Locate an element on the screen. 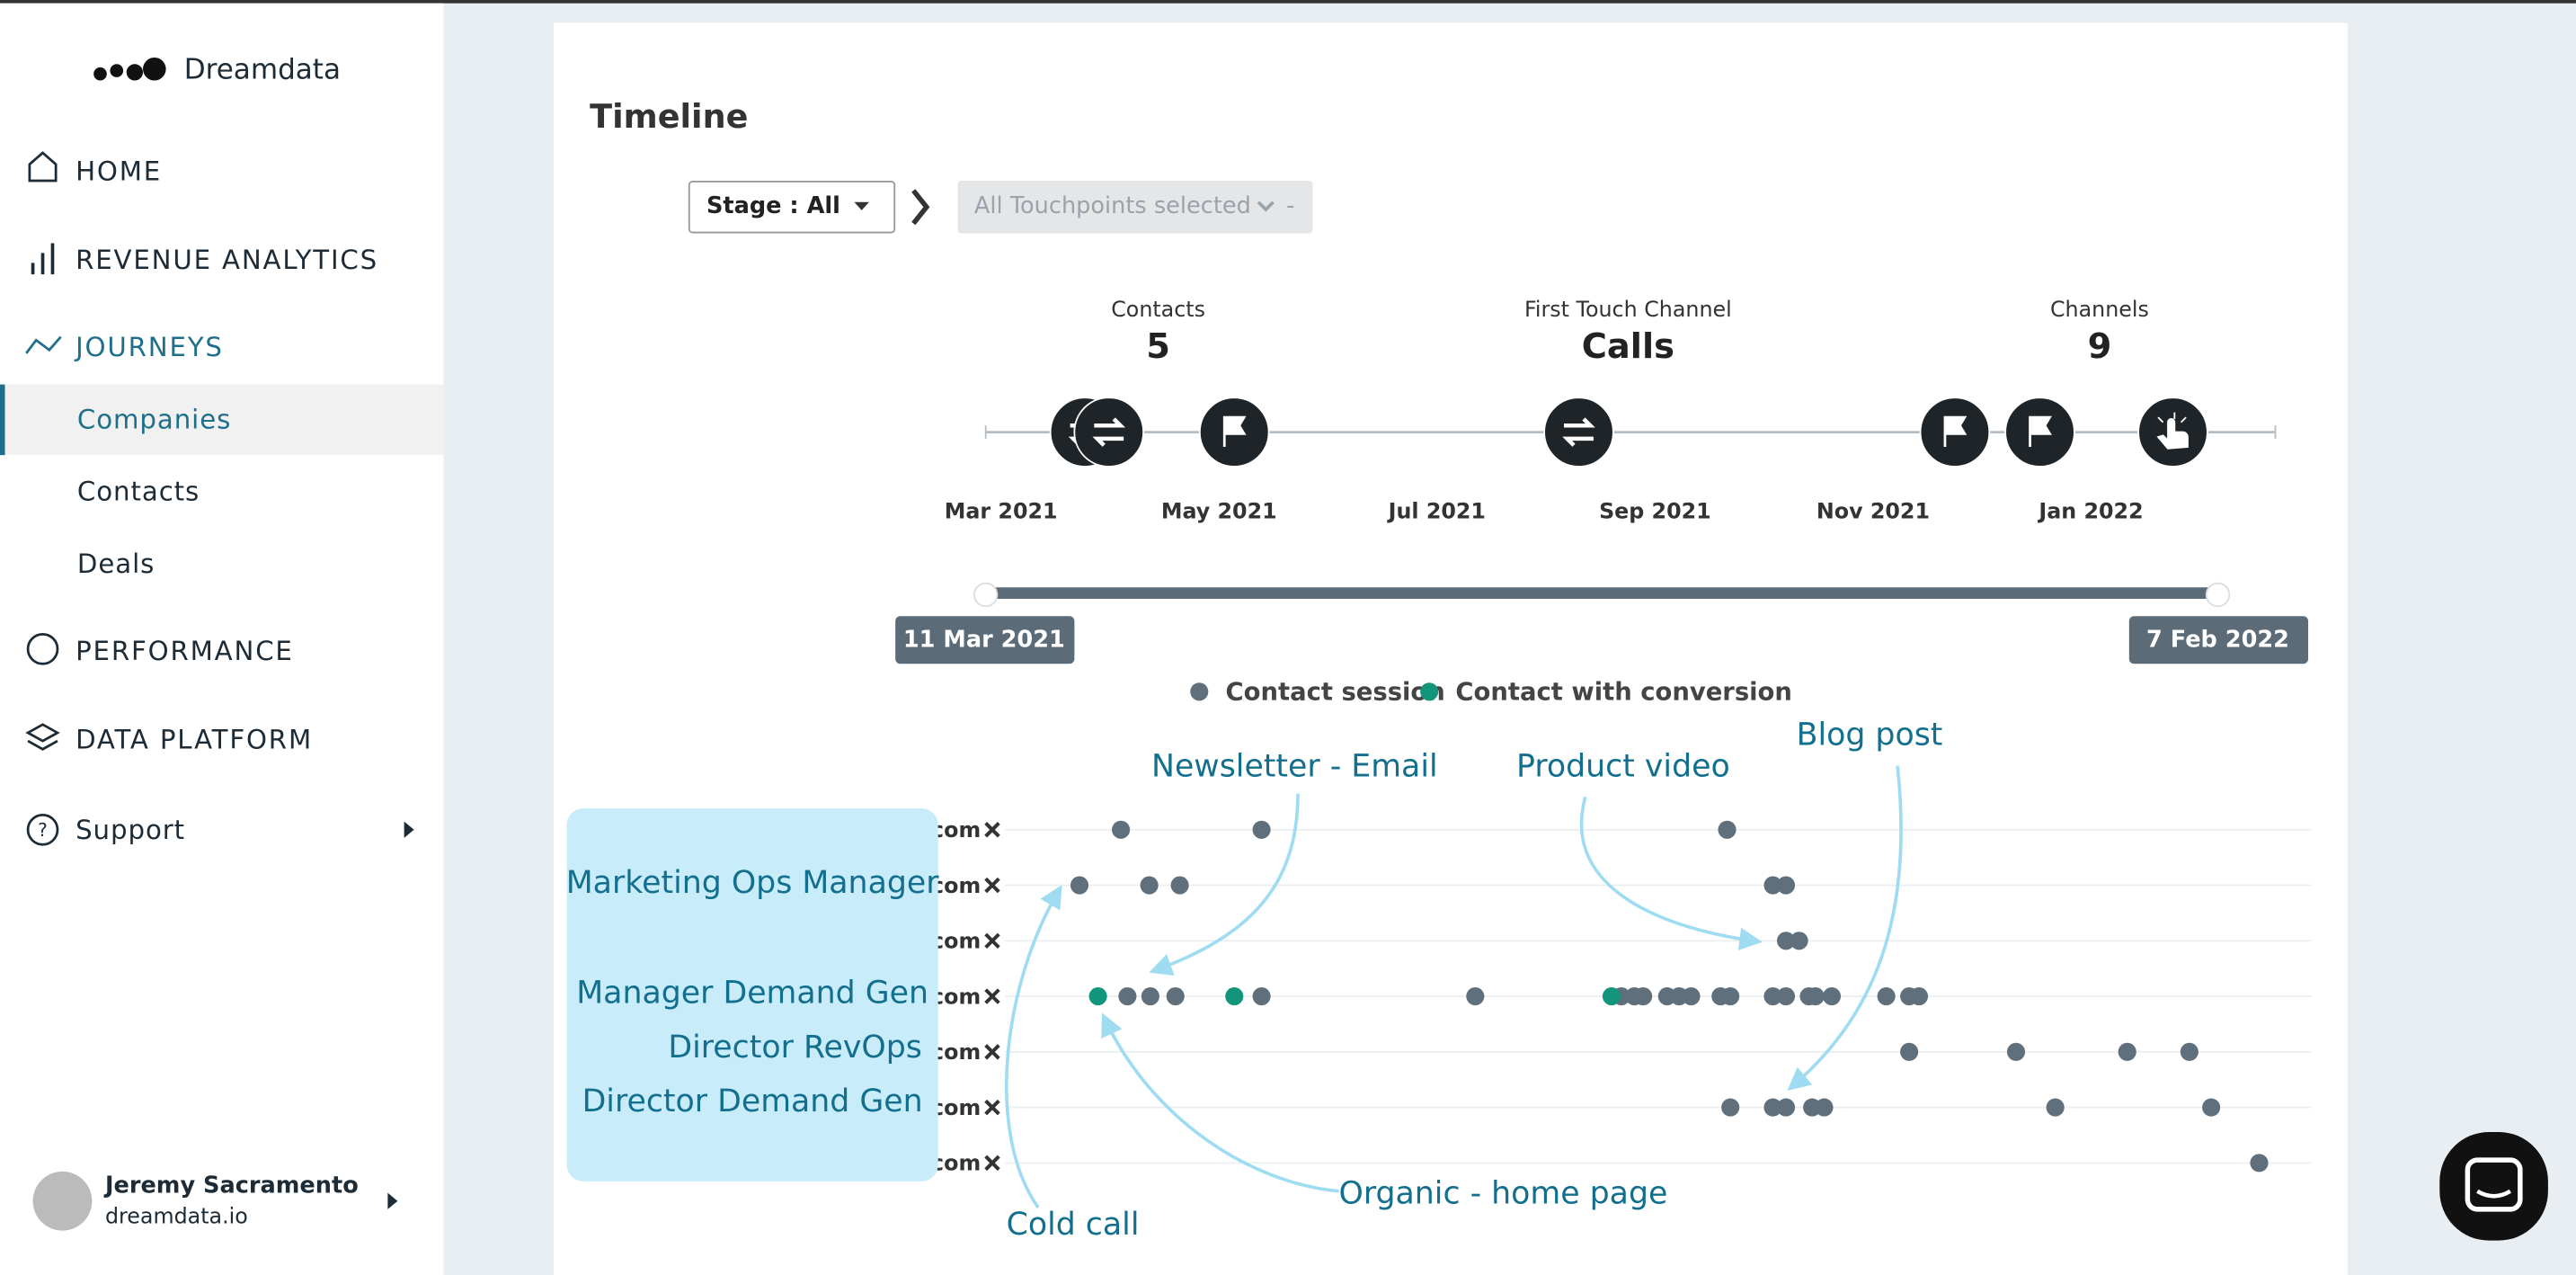  touchpoint-filter: All Touchpoints selected - is located at coordinates (1135, 207).